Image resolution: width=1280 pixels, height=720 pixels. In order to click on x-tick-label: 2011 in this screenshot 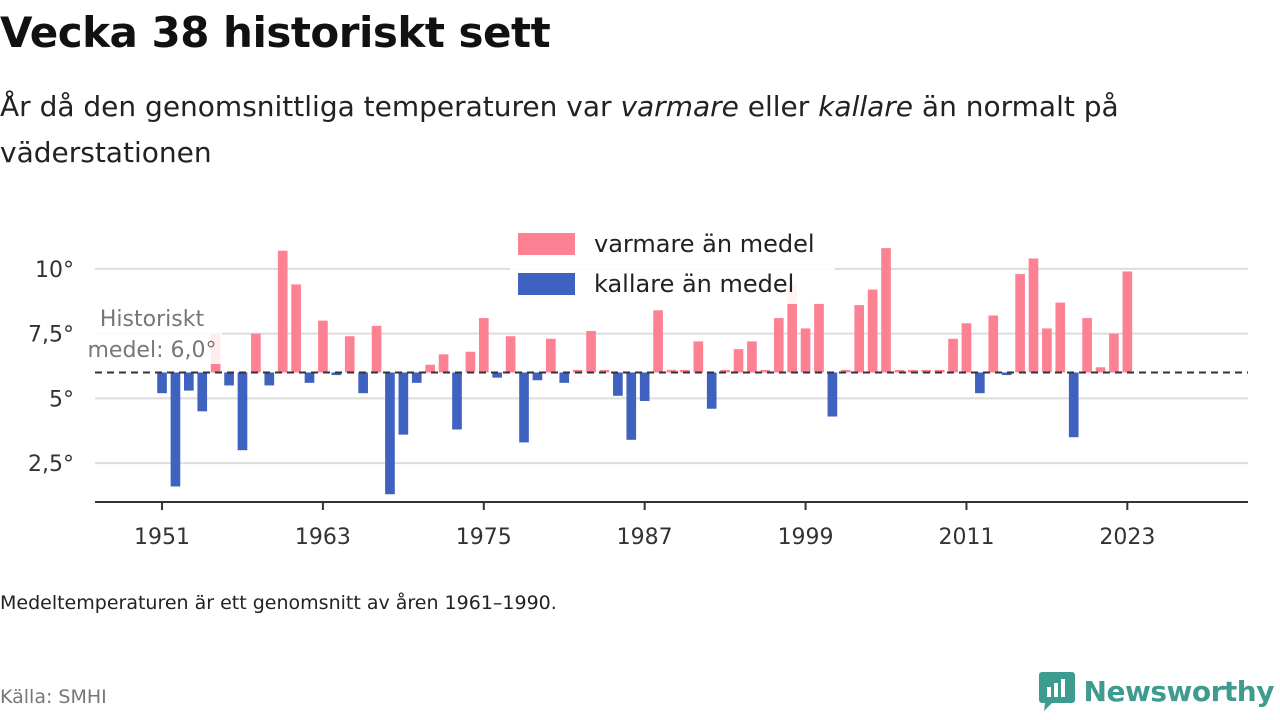, I will do `click(966, 537)`.